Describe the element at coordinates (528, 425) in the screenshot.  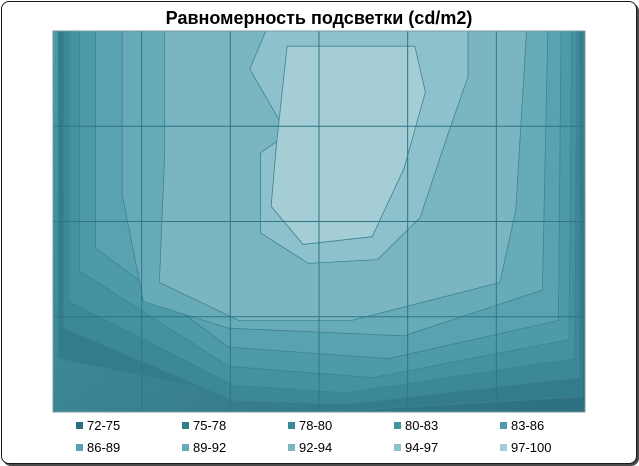
I see `legend-label: 83-86` at that location.